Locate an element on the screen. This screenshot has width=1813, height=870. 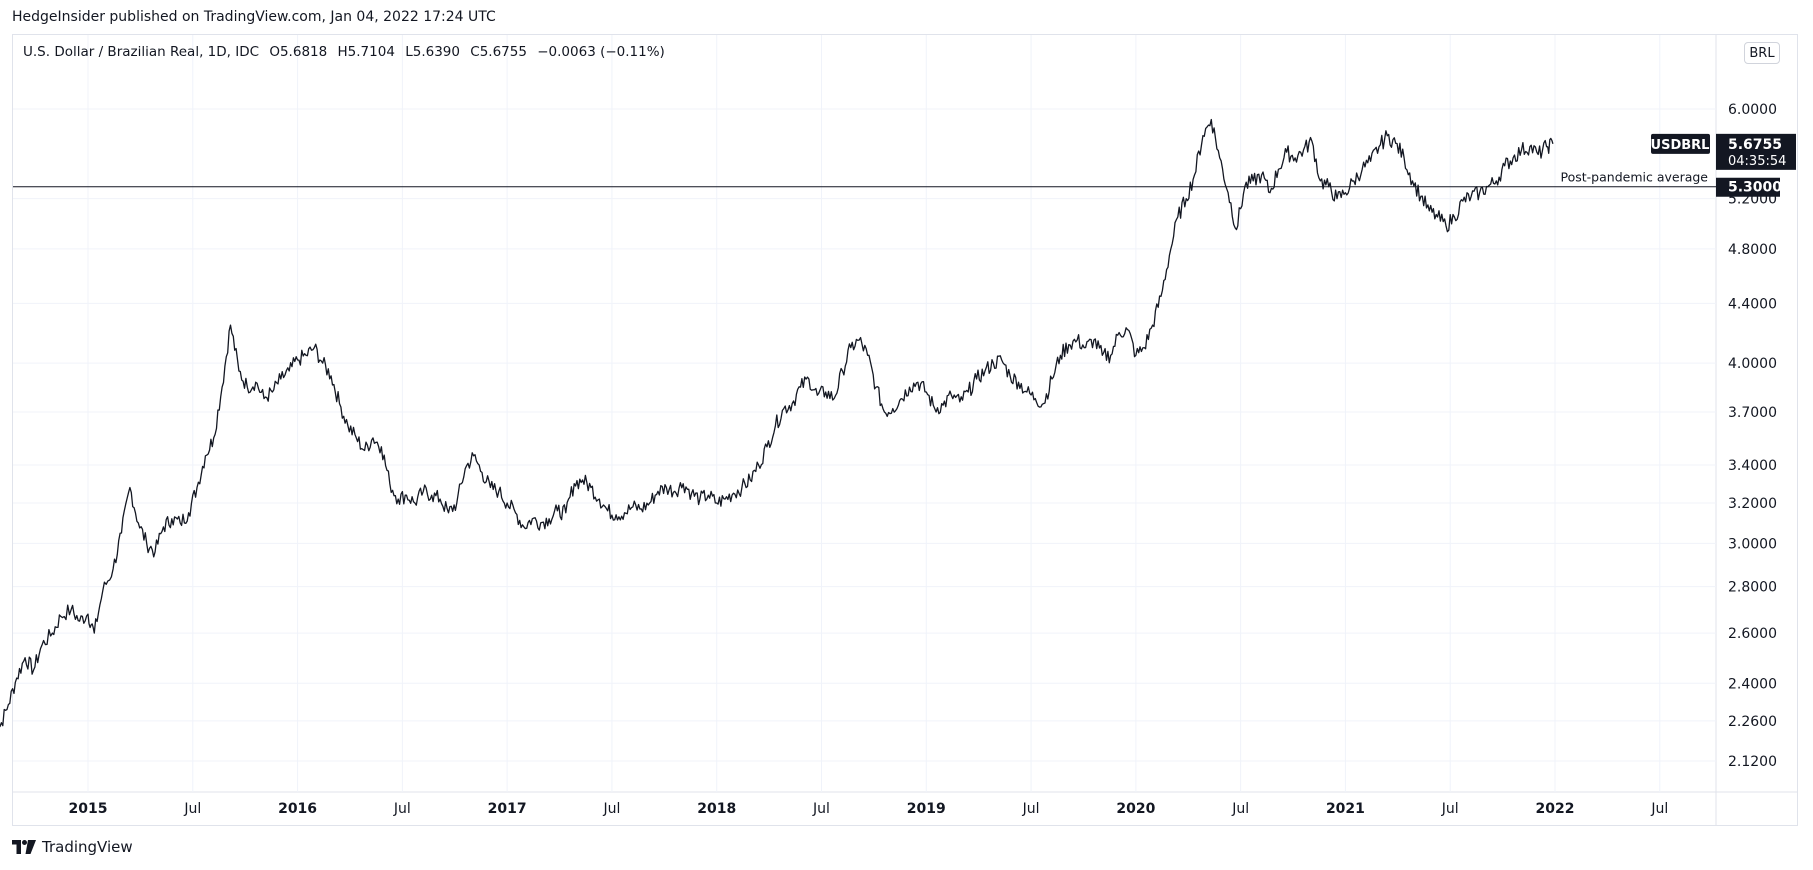
x-tick-label: 2022 is located at coordinates (1555, 809).